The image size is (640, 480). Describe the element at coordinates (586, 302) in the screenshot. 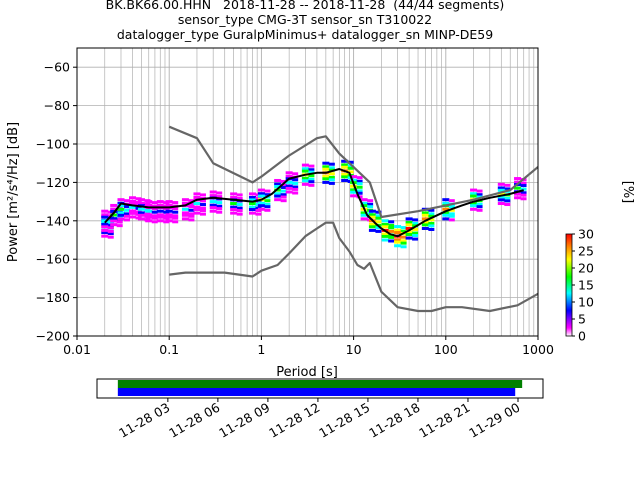

I see `colorbar-tick-label: 10` at that location.